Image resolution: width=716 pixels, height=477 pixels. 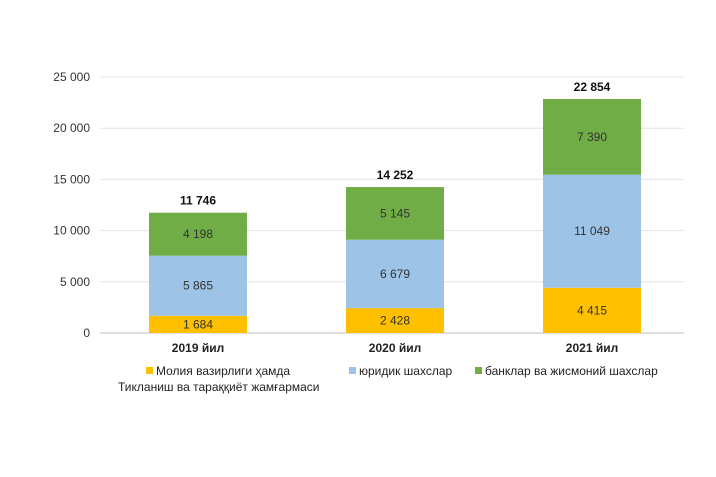 What do you see at coordinates (395, 175) in the screenshot?
I see `total-label-1: 14 252` at bounding box center [395, 175].